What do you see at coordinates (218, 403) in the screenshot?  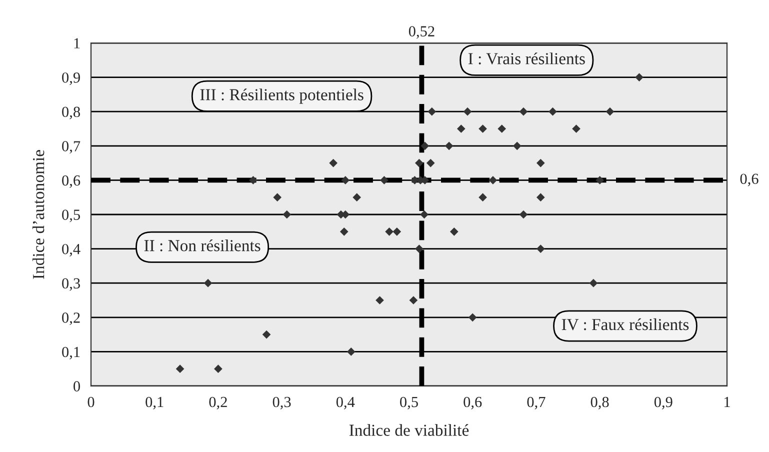 I see `x-tick-label: 0,2` at bounding box center [218, 403].